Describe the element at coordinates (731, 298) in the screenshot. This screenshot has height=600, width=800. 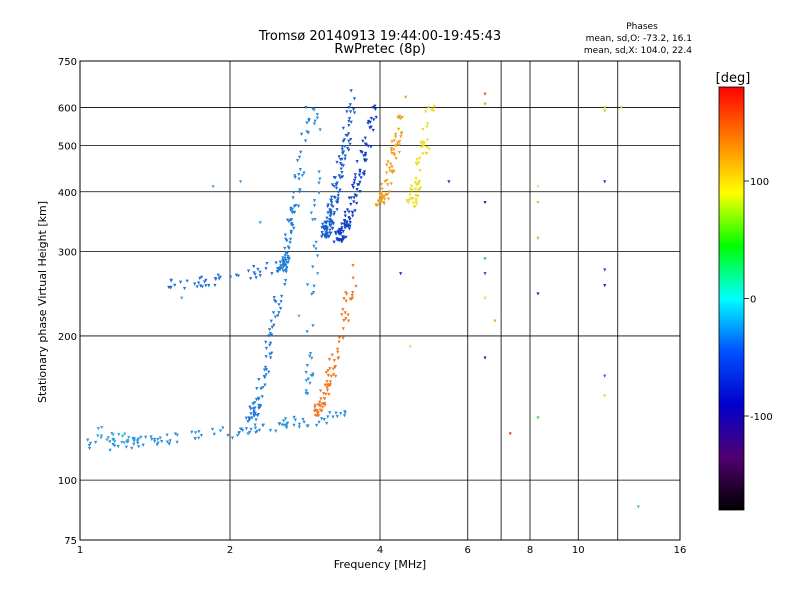
I see `colorbar` at that location.